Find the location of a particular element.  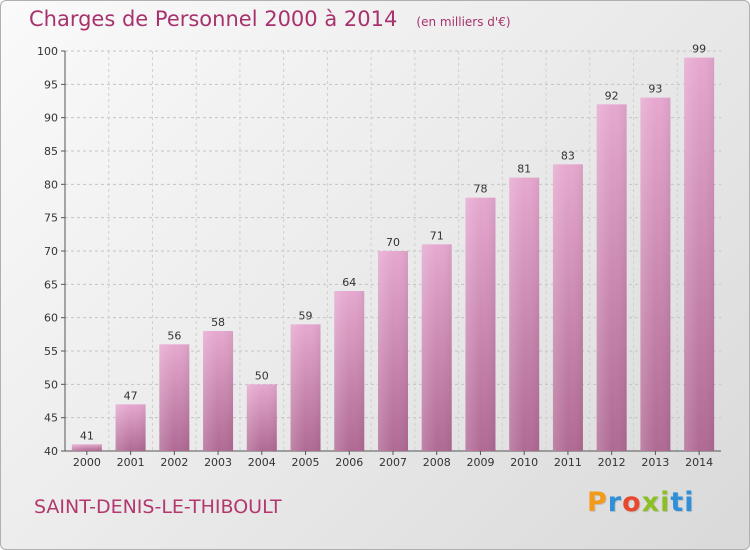

x-tick-label: 2013 is located at coordinates (655, 462).